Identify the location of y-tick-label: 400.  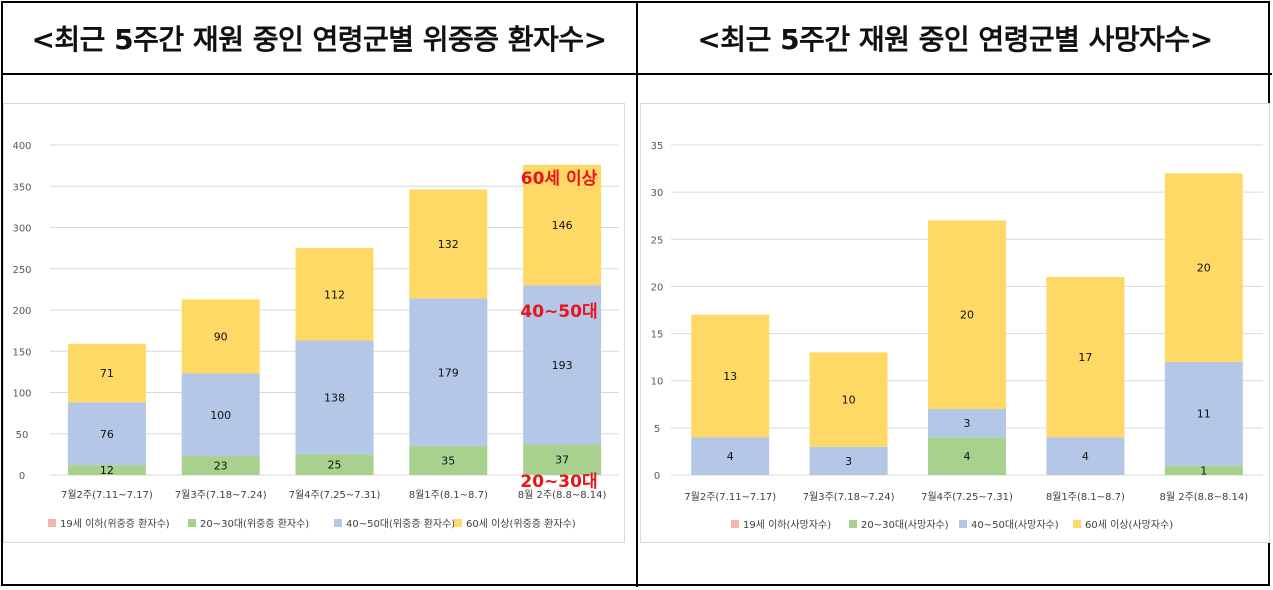
(21, 146).